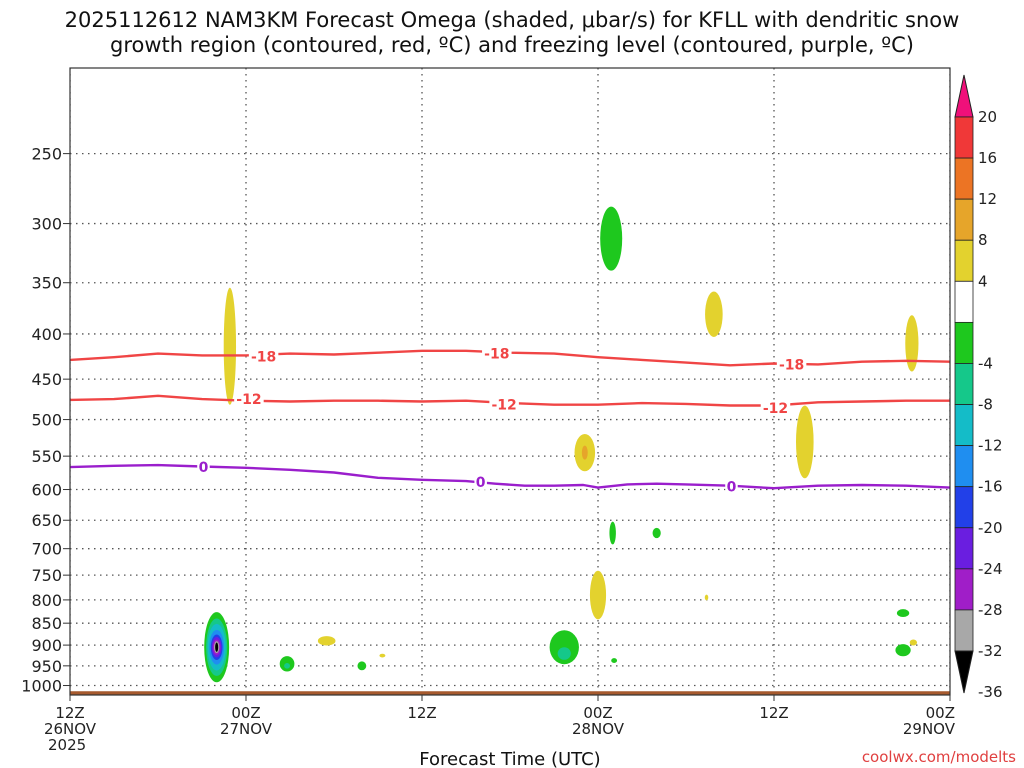 This screenshot has width=1024, height=768. I want to click on colorbar-label-9: -20, so click(990, 528).